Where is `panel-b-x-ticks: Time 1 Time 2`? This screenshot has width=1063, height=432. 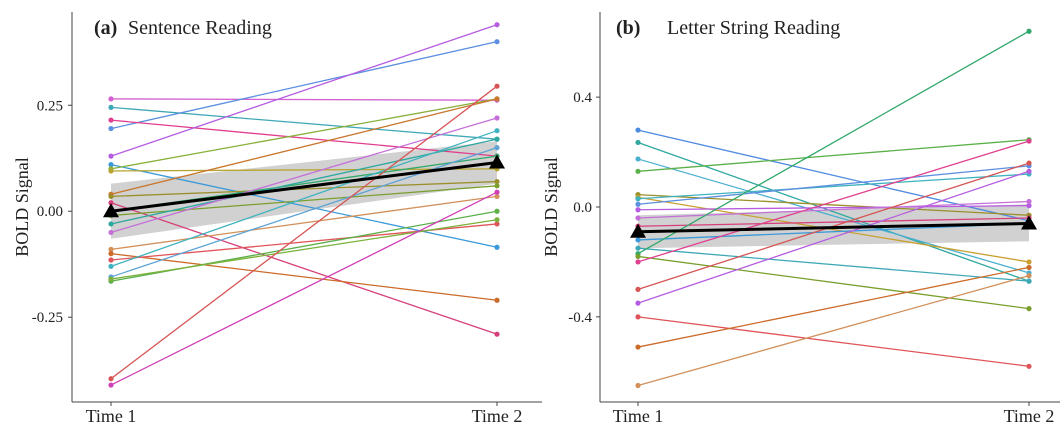
panel-b-x-ticks: Time 1 Time 2 is located at coordinates (833, 414).